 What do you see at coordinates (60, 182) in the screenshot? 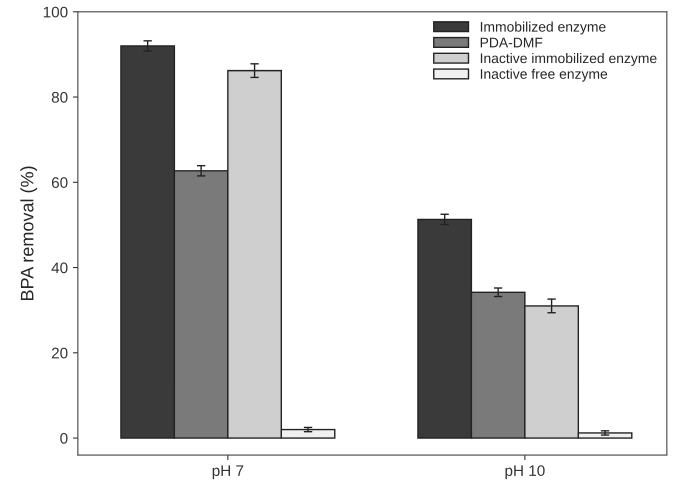
I see `y-tick-label: 60` at bounding box center [60, 182].